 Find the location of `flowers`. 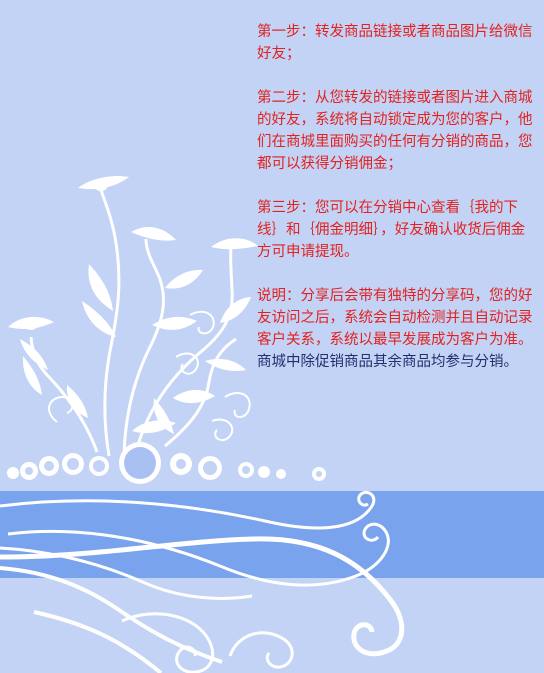

flowers is located at coordinates (133, 253).